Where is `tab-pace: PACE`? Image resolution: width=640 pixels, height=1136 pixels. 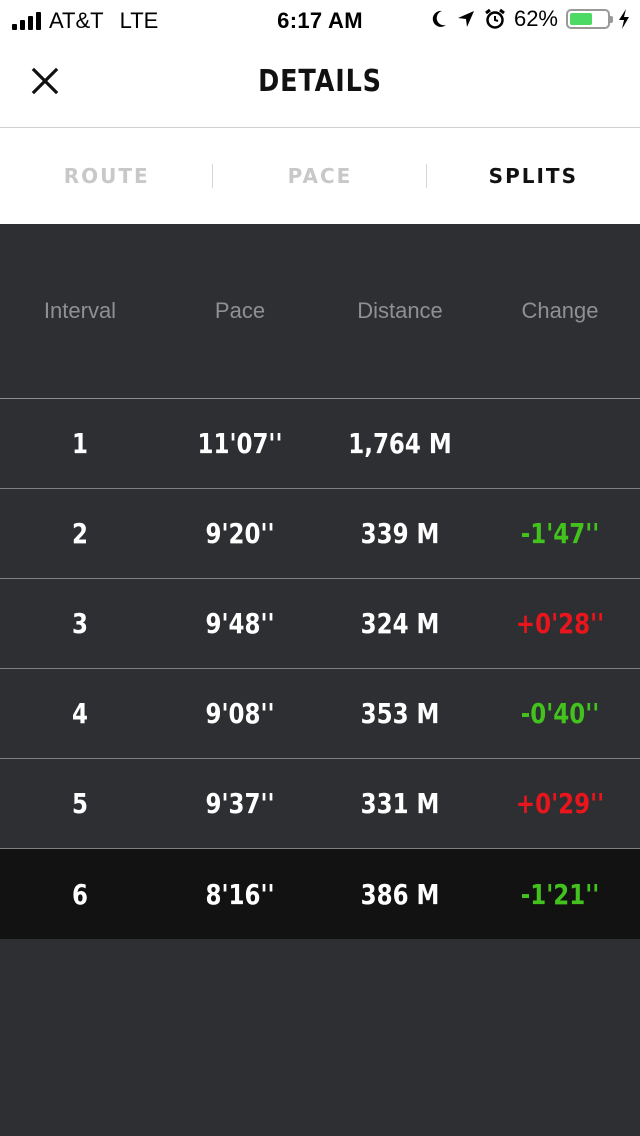
tab-pace: PACE is located at coordinates (320, 176).